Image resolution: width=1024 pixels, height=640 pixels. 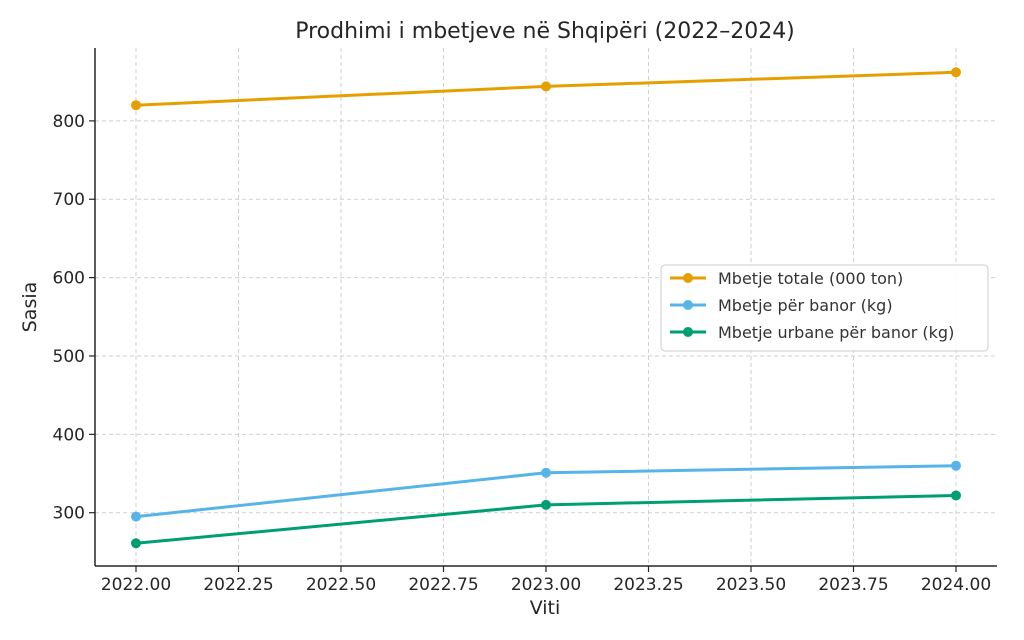 What do you see at coordinates (30, 307) in the screenshot?
I see `y-axis-title: Sasia` at bounding box center [30, 307].